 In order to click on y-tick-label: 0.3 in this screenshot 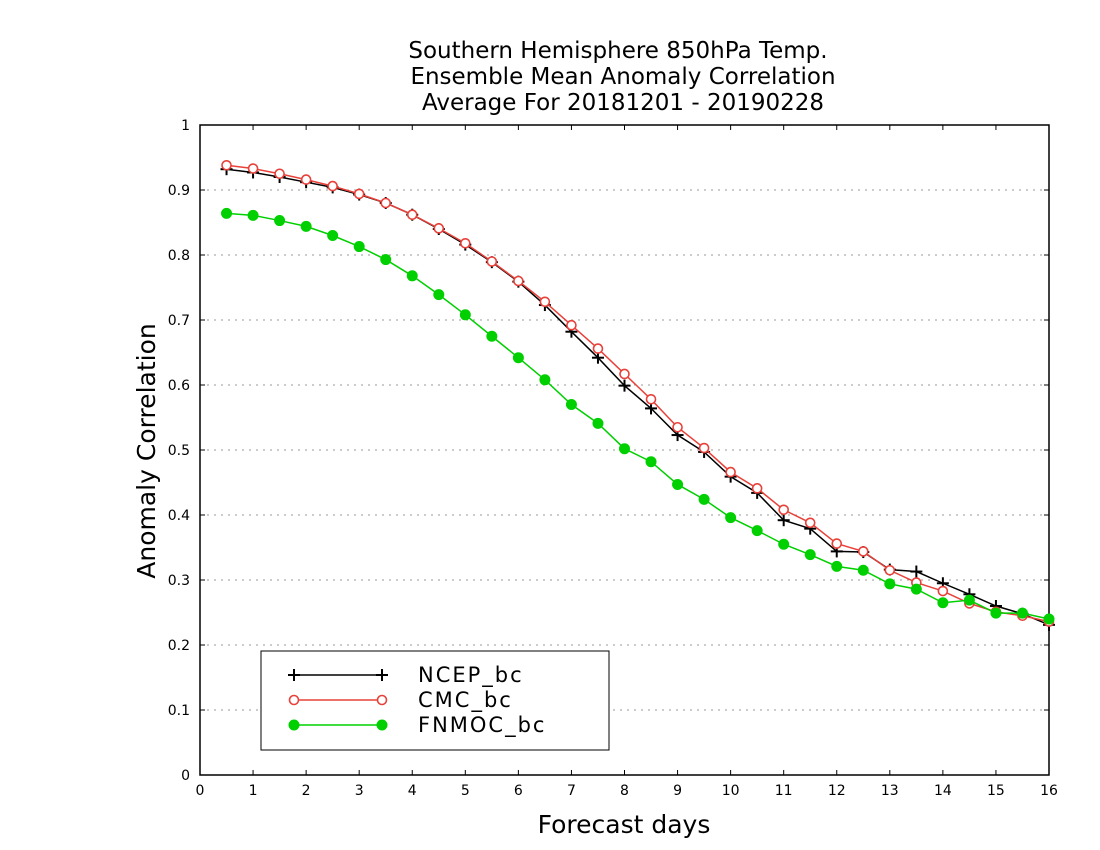, I will do `click(179, 581)`.